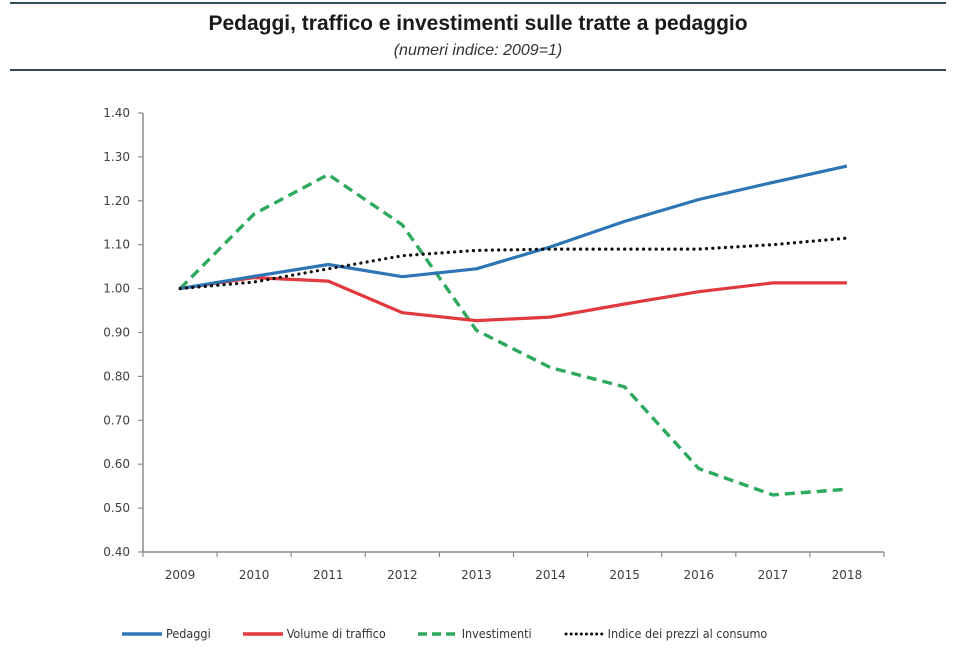 Image resolution: width=960 pixels, height=668 pixels. Describe the element at coordinates (142, 633) in the screenshot. I see `legend-swatch-pedaggi` at that location.